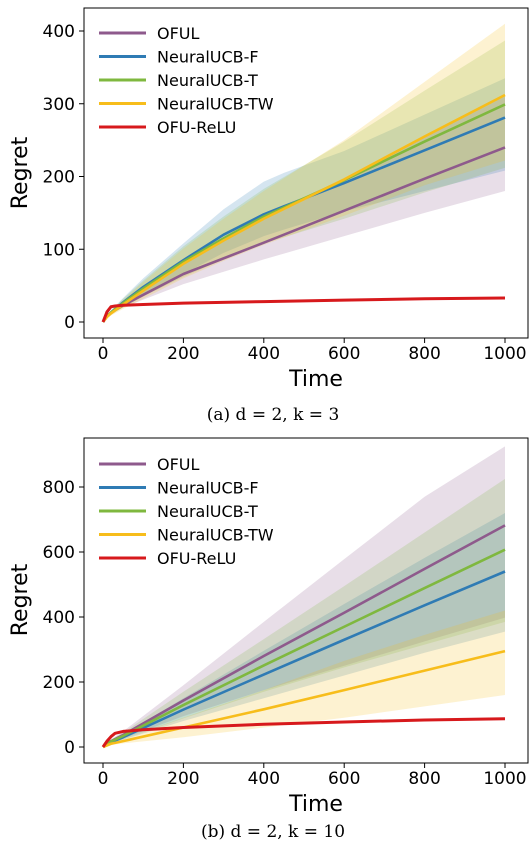 This screenshot has height=856, width=531. What do you see at coordinates (273, 832) in the screenshot?
I see `figure-caption: (b) d = 2, k = 10` at bounding box center [273, 832].